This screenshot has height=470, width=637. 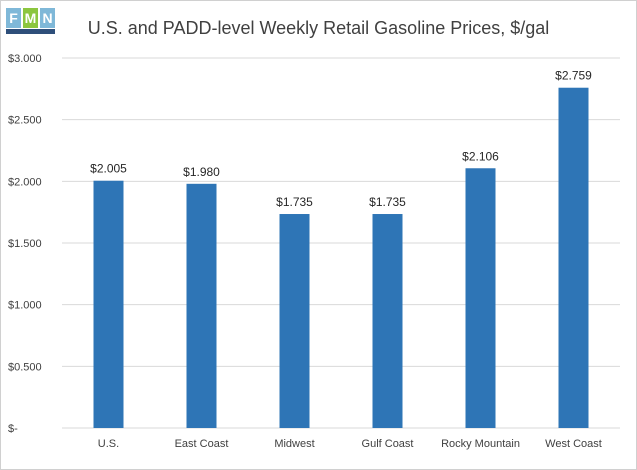 What do you see at coordinates (480, 444) in the screenshot?
I see `x-tick-label: Rocky Mountain` at bounding box center [480, 444].